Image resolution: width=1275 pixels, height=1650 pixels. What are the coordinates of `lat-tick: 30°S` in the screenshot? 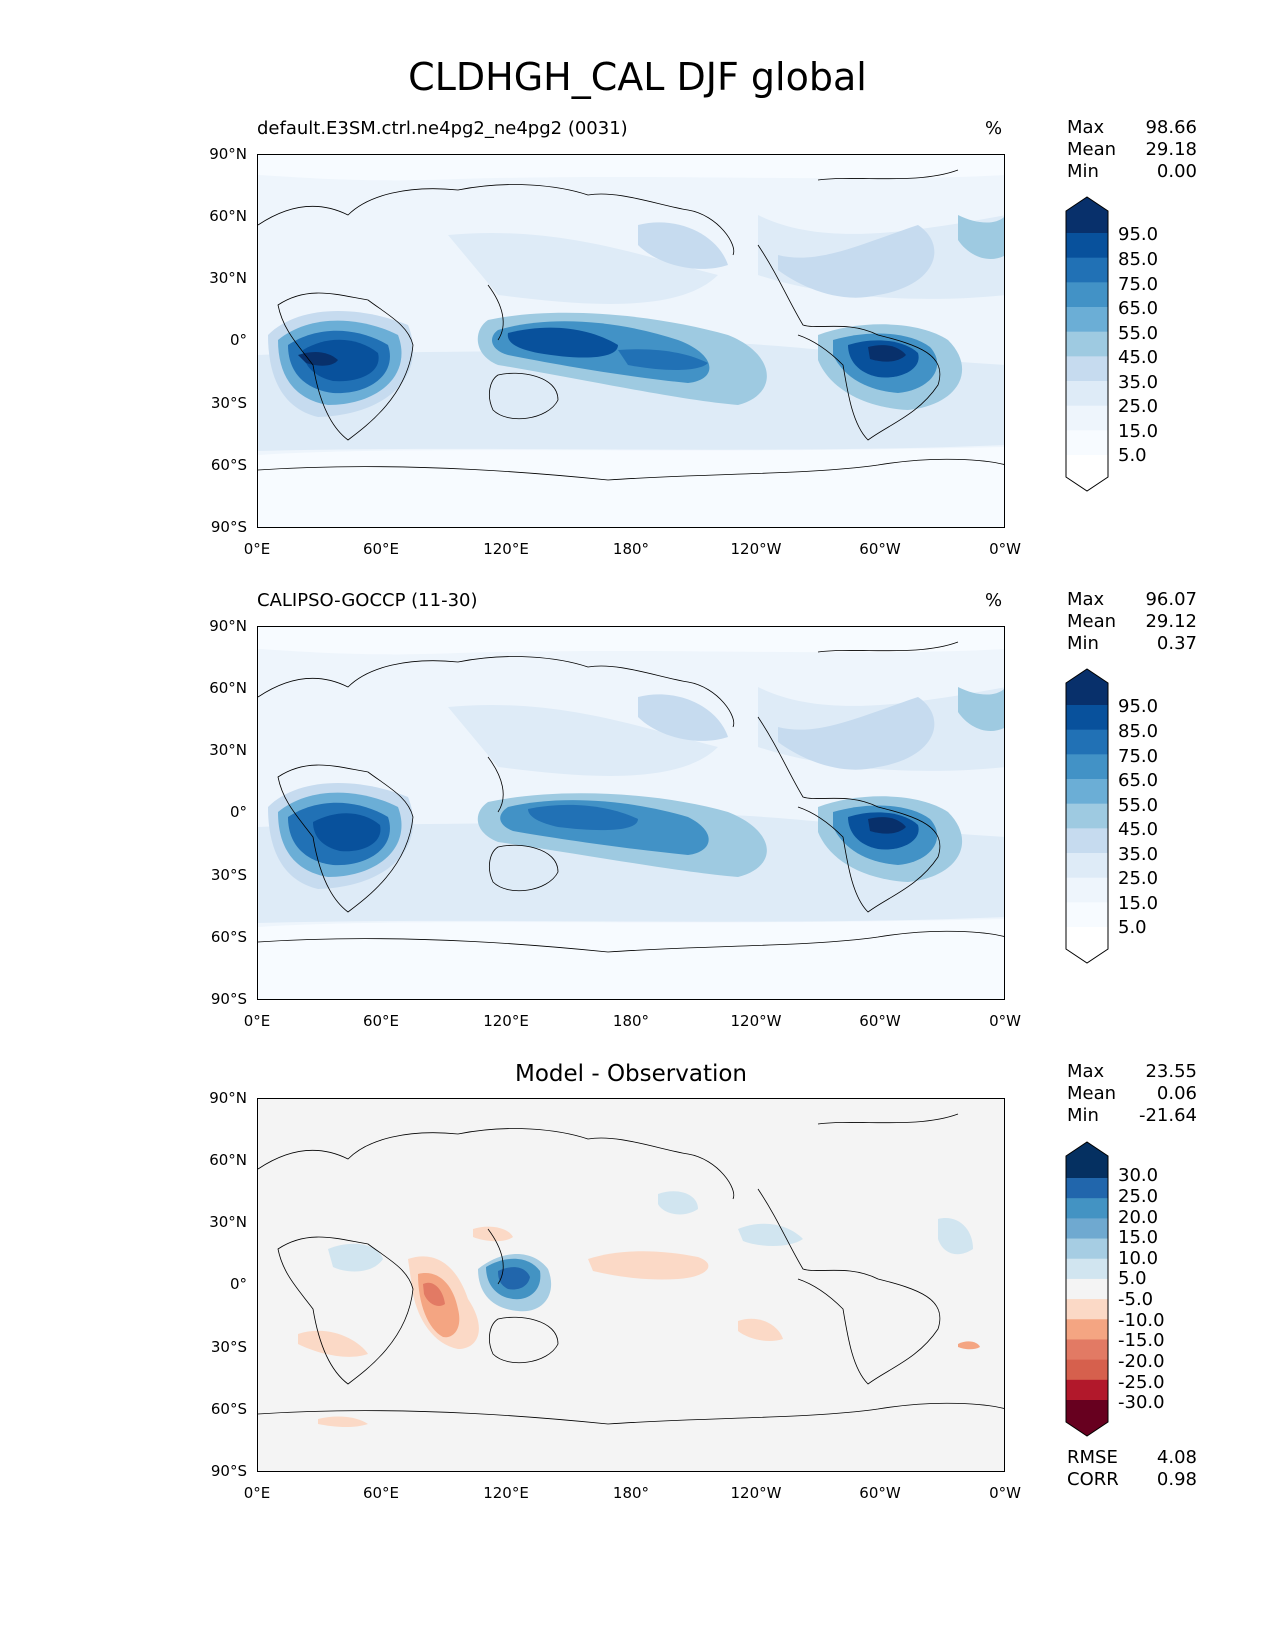 It's located at (228, 875).